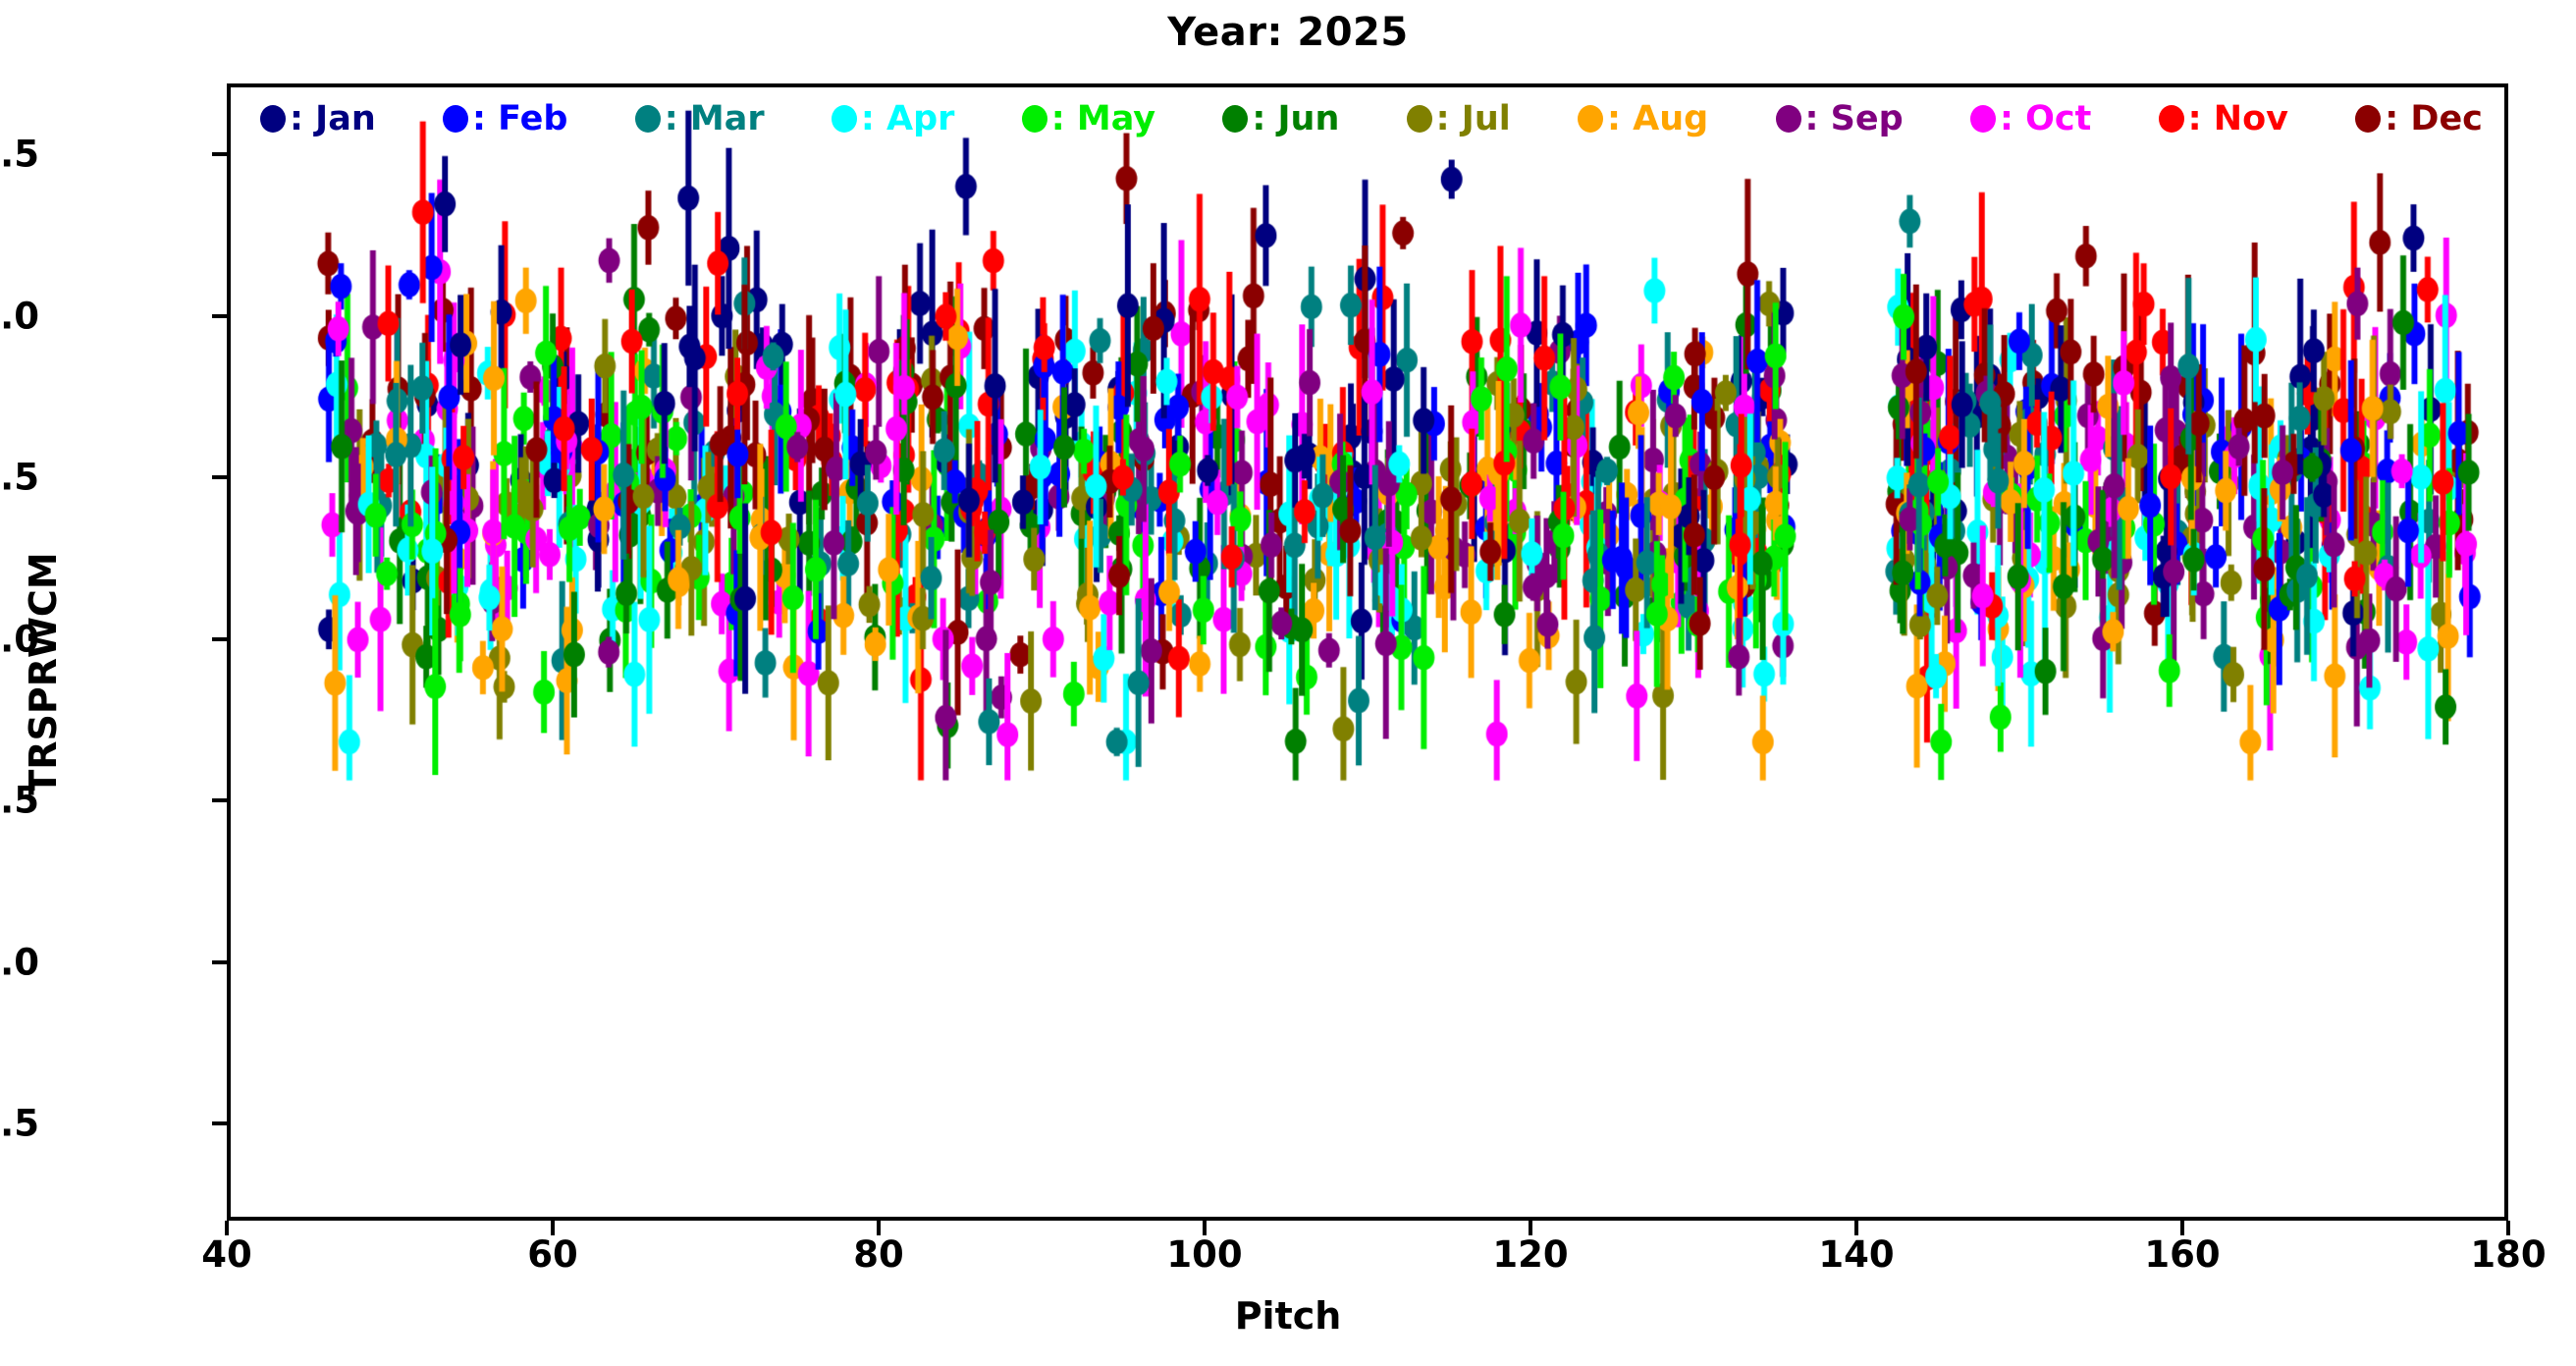  What do you see at coordinates (19, 1124) in the screenshot?
I see `y-tick-label: 262.5` at bounding box center [19, 1124].